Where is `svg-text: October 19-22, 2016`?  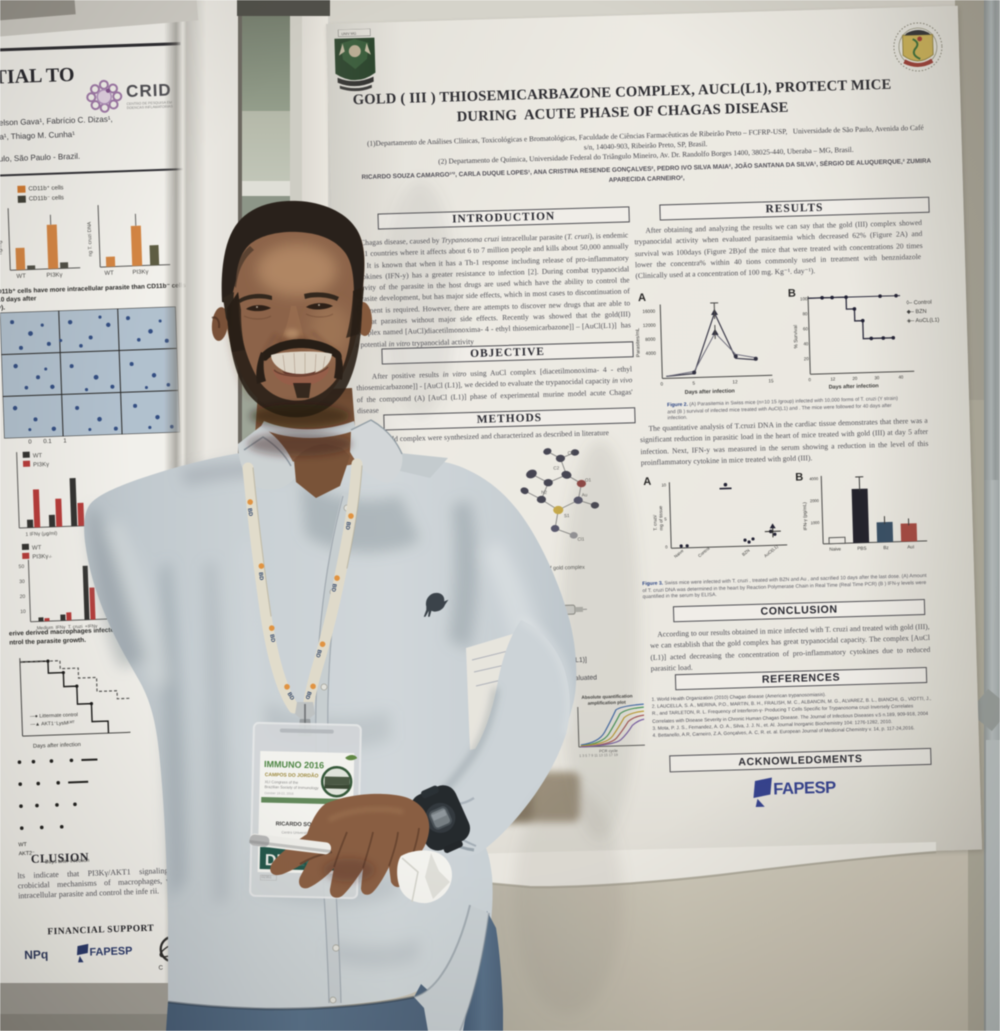 svg-text: October 19-22, 2016 is located at coordinates (279, 793).